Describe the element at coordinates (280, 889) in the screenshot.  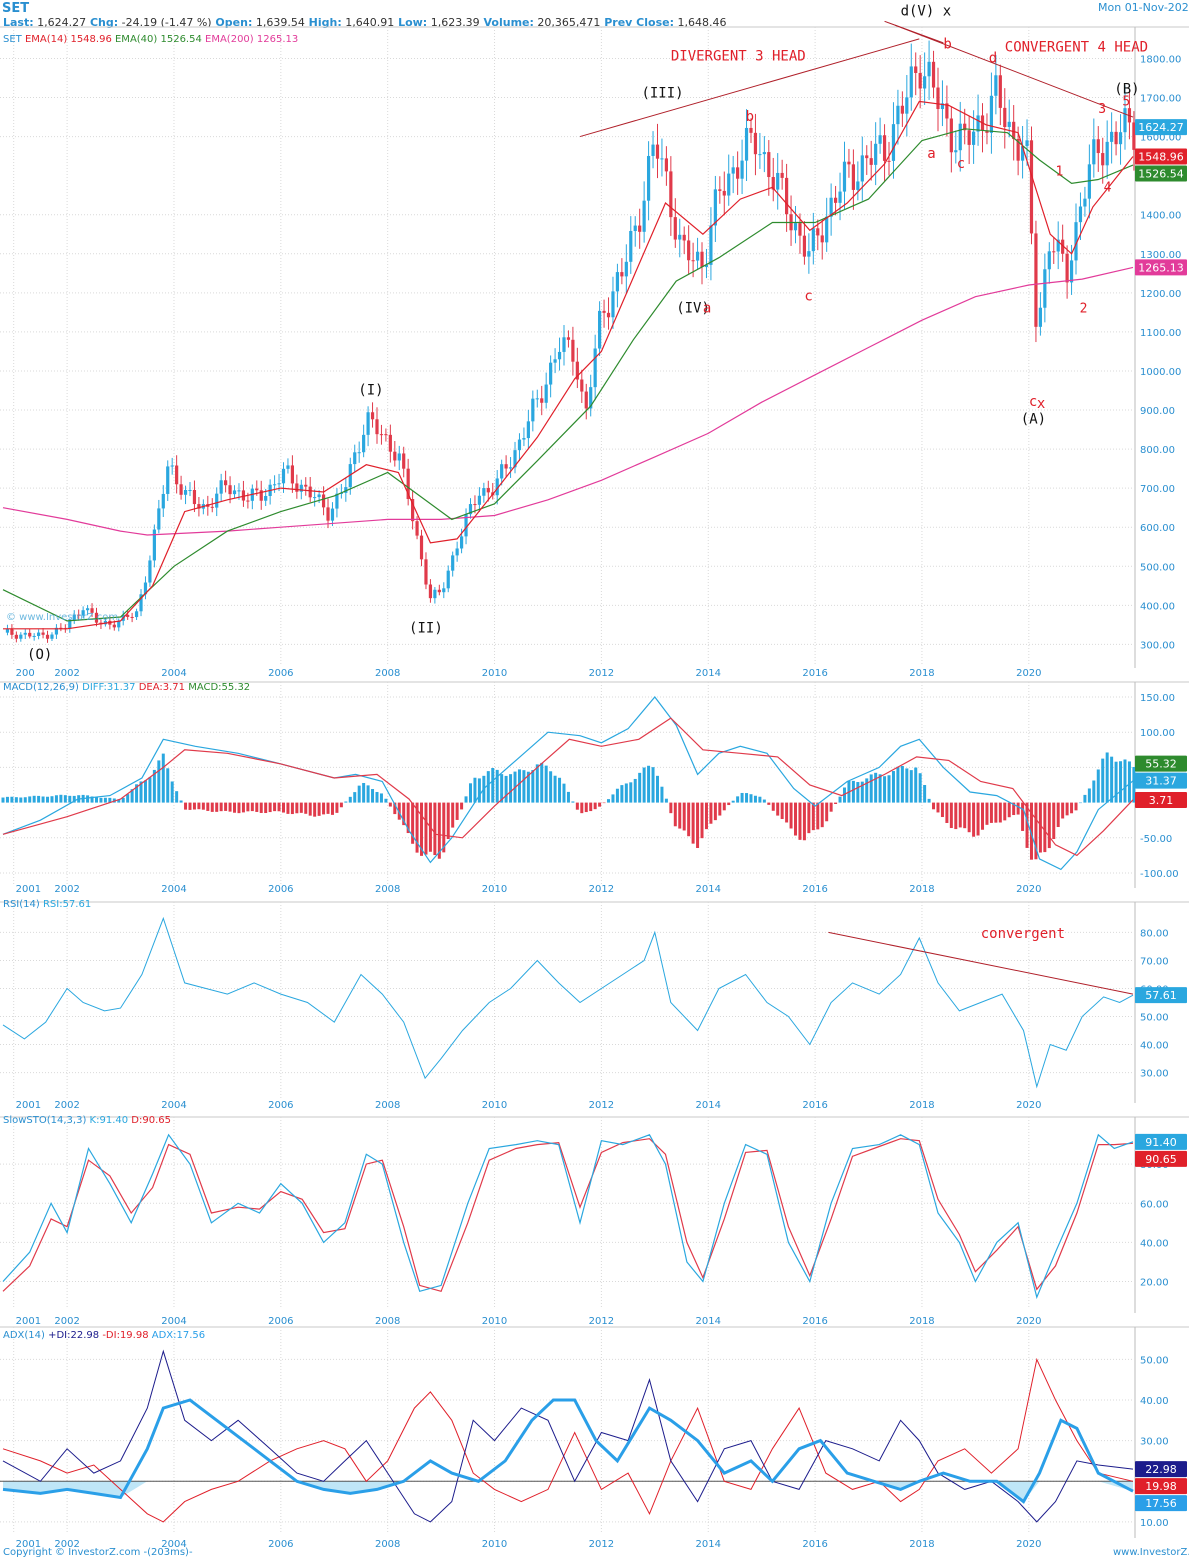
I see `x-tick-label: 2006` at that location.